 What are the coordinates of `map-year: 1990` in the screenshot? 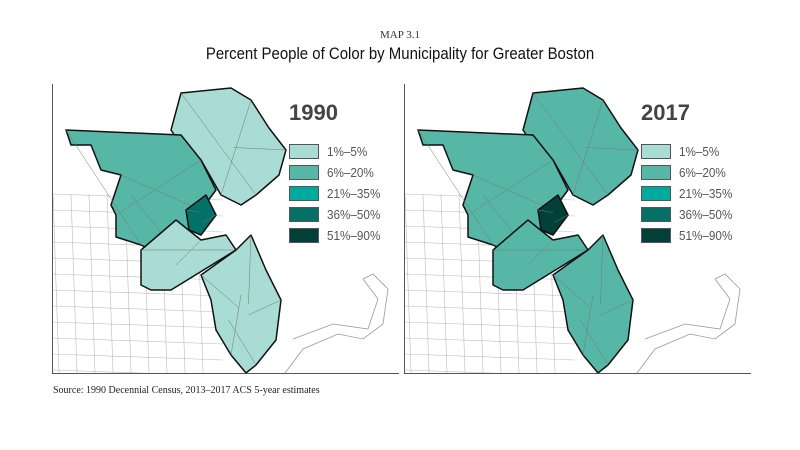 It's located at (313, 112).